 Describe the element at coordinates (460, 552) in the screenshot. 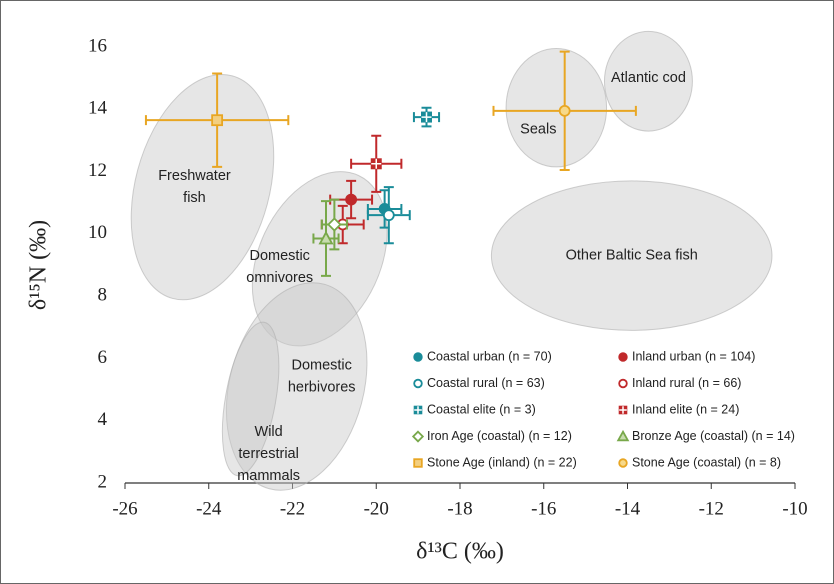

I see `x-axis-label: δ¹³C (‰)` at that location.